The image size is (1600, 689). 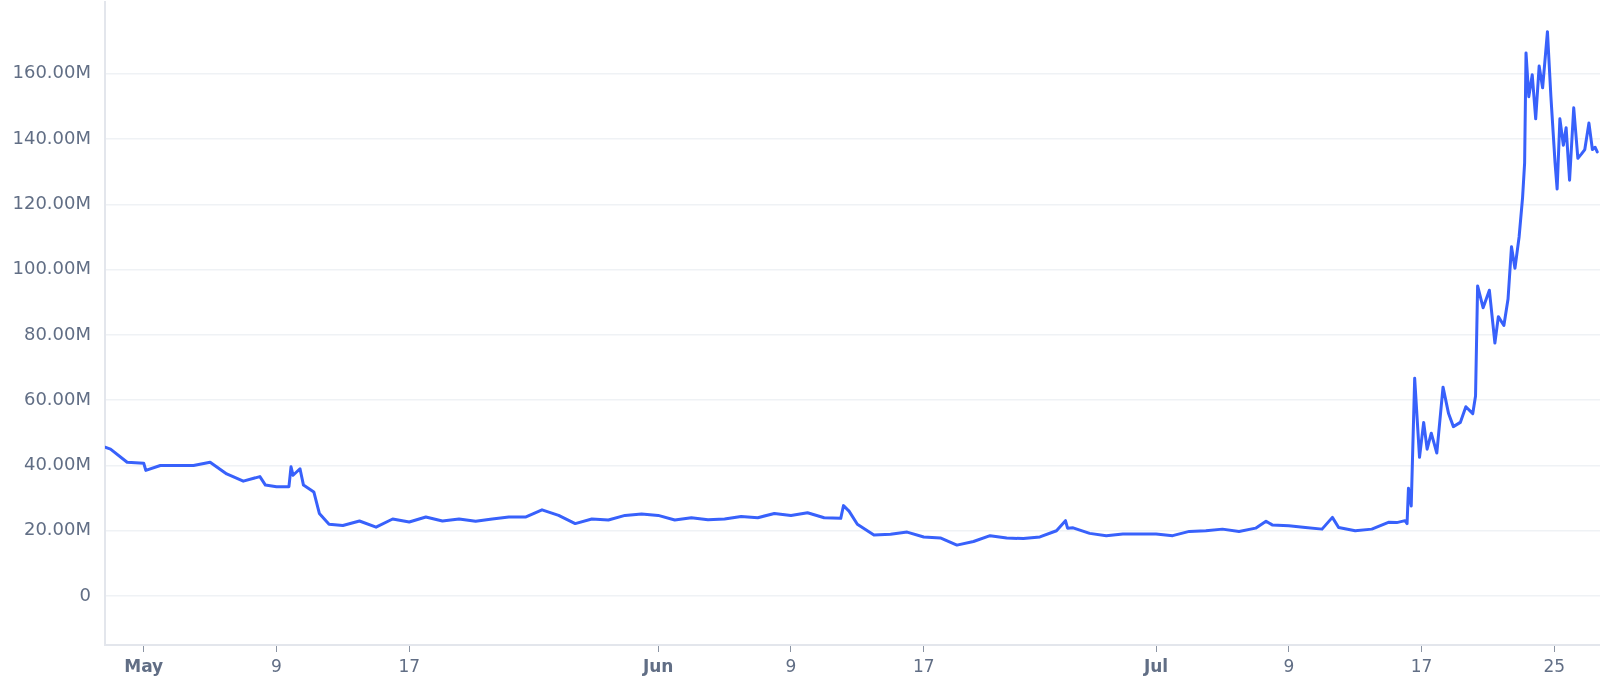 What do you see at coordinates (51, 268) in the screenshot?
I see `y-tick-label: 100.00M` at bounding box center [51, 268].